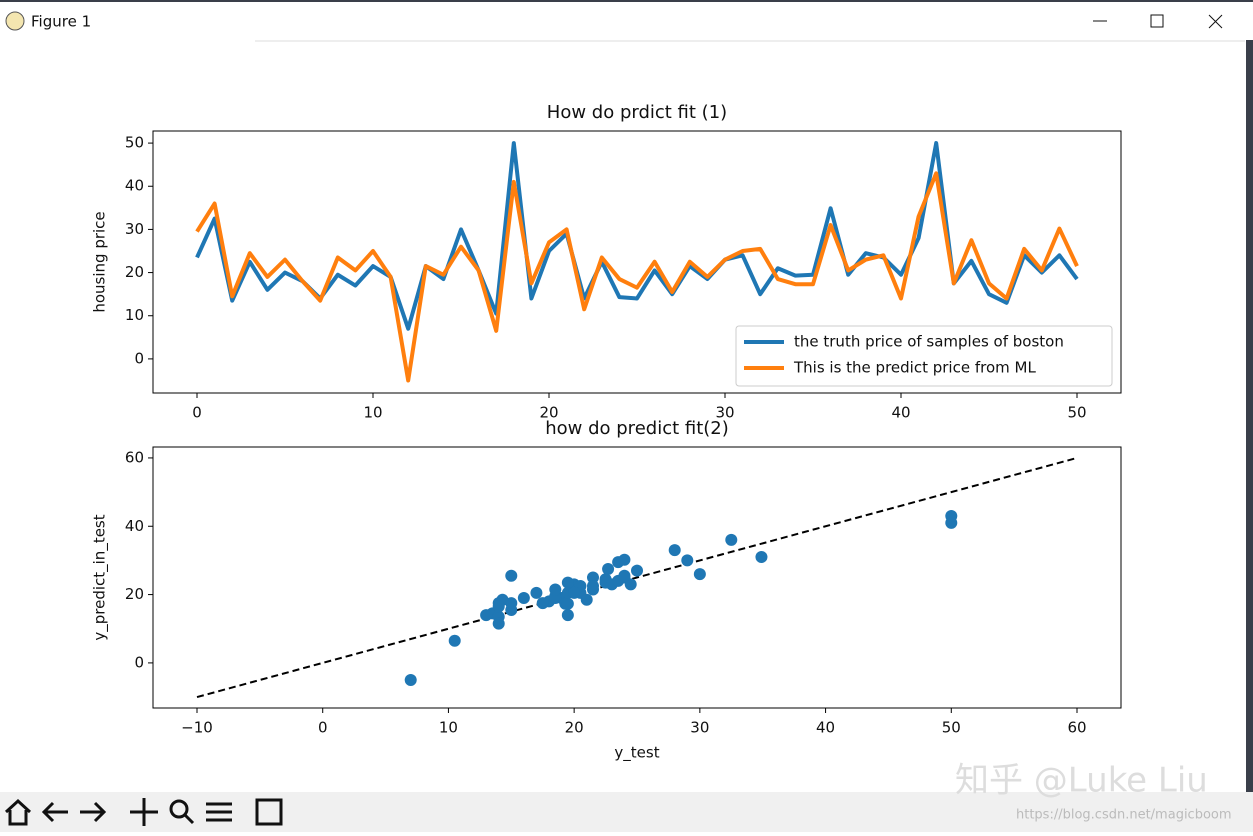 The height and width of the screenshot is (836, 1253). What do you see at coordinates (636, 753) in the screenshot?
I see `x-axis-label: y_test` at bounding box center [636, 753].